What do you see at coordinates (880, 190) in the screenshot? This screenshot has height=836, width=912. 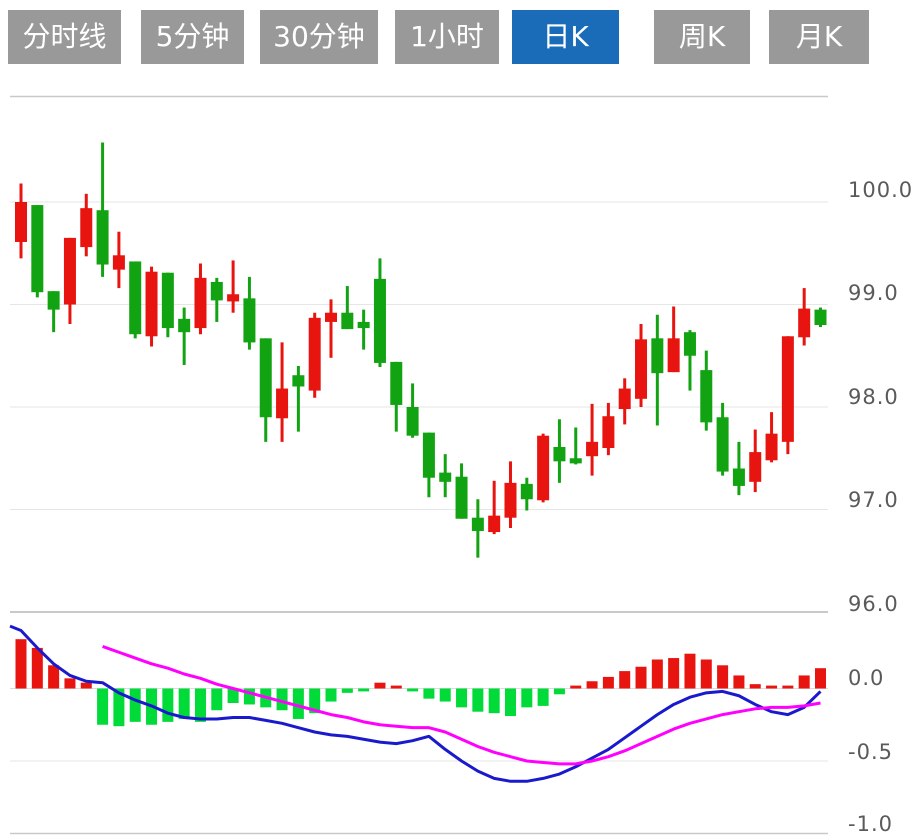 I see `price-axis-label: 100.0` at bounding box center [880, 190].